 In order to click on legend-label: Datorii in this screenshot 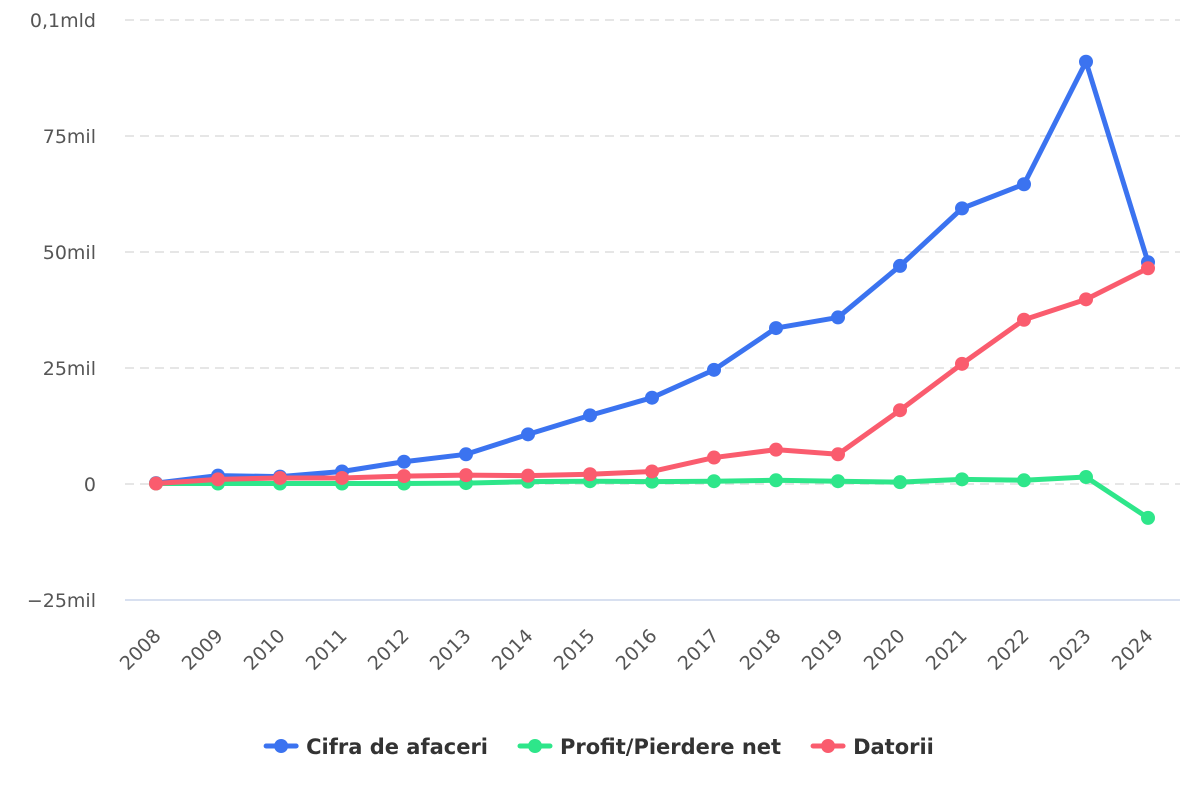, I will do `click(893, 747)`.